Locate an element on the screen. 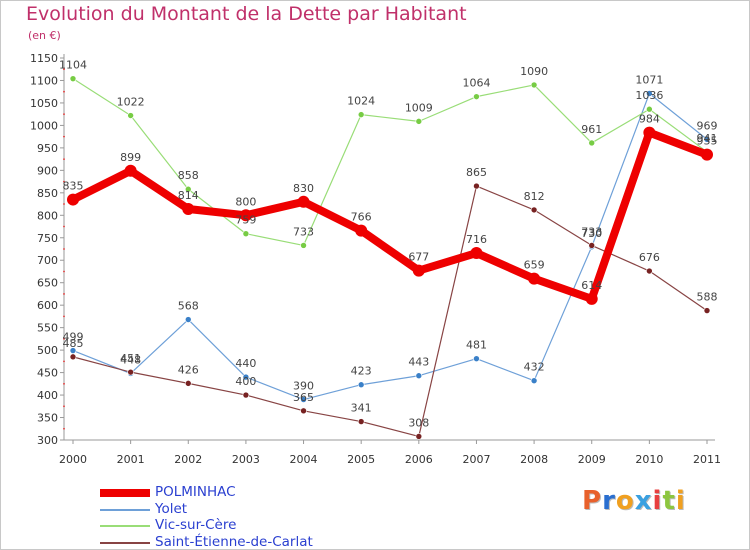 The width and height of the screenshot is (750, 550). y-tick-label: 450 is located at coordinates (47, 373).